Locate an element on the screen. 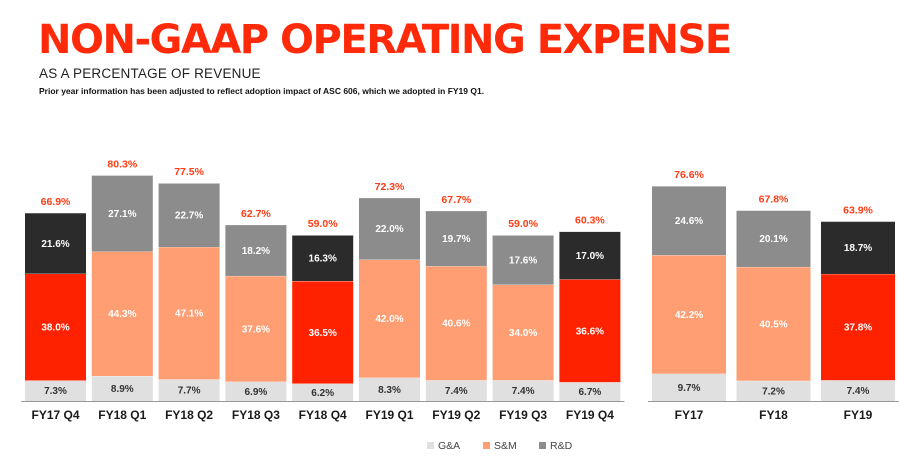 The width and height of the screenshot is (915, 457). bar-segment-ga-fy18-q4 is located at coordinates (323, 392).